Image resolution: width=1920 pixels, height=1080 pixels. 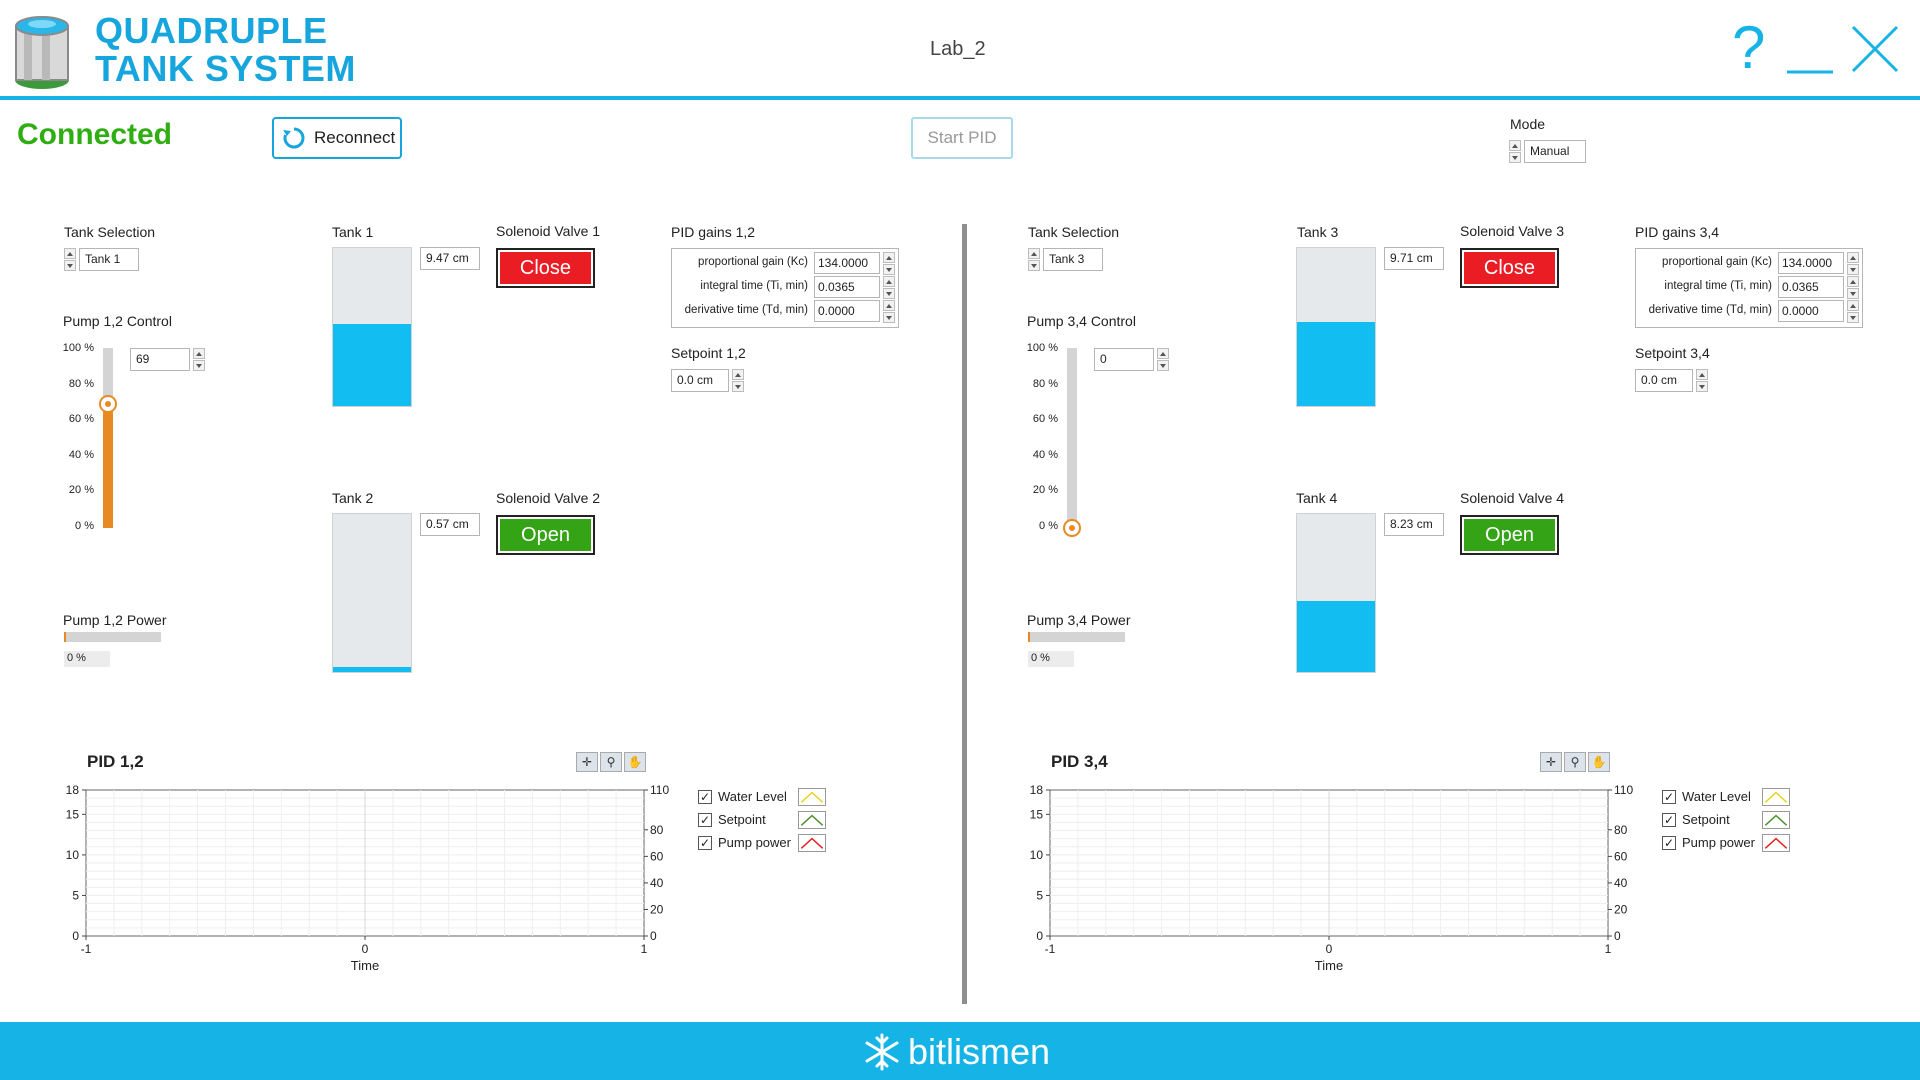 I want to click on help-icon: ?, so click(x=1748, y=47).